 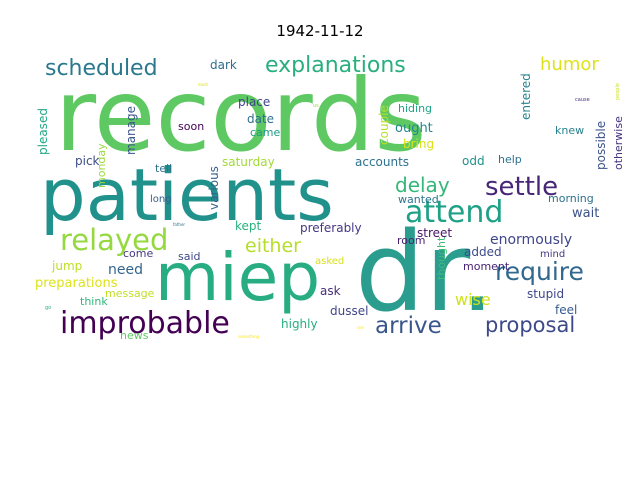 What do you see at coordinates (163, 168) in the screenshot?
I see `word-tell: tell` at bounding box center [163, 168].